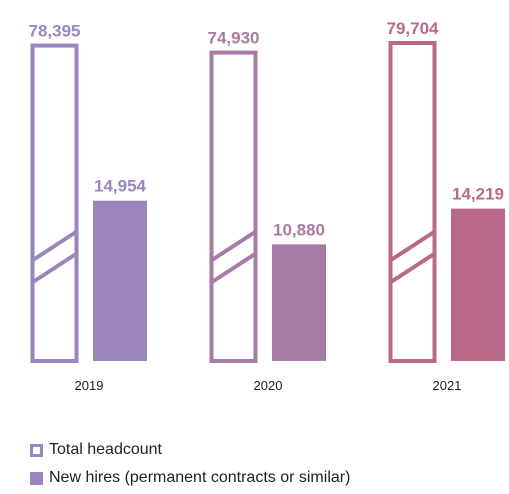 This screenshot has height=494, width=509. Describe the element at coordinates (413, 28) in the screenshot. I see `value-label-total-2021: 79,704` at that location.